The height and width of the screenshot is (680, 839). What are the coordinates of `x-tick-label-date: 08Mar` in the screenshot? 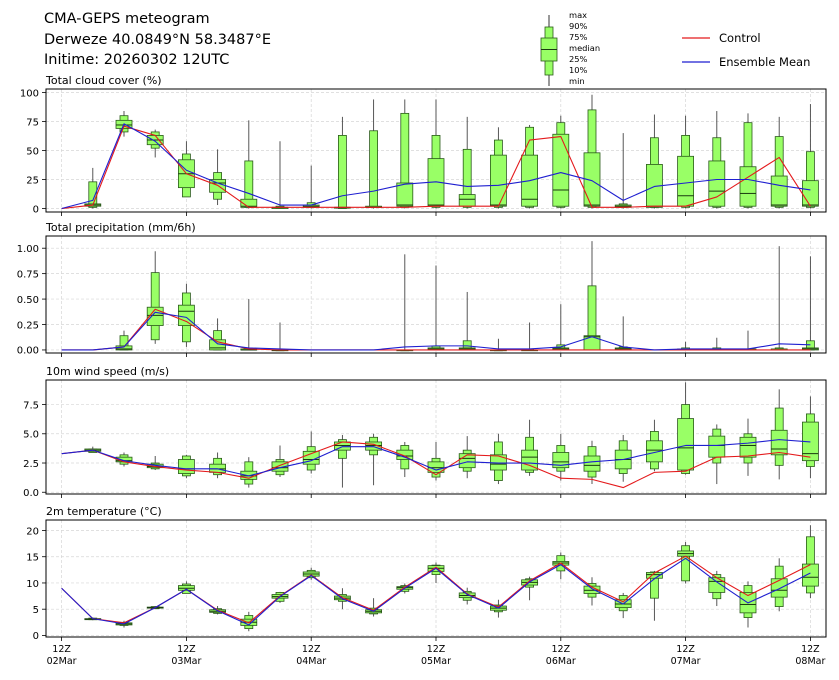 It's located at (810, 661).